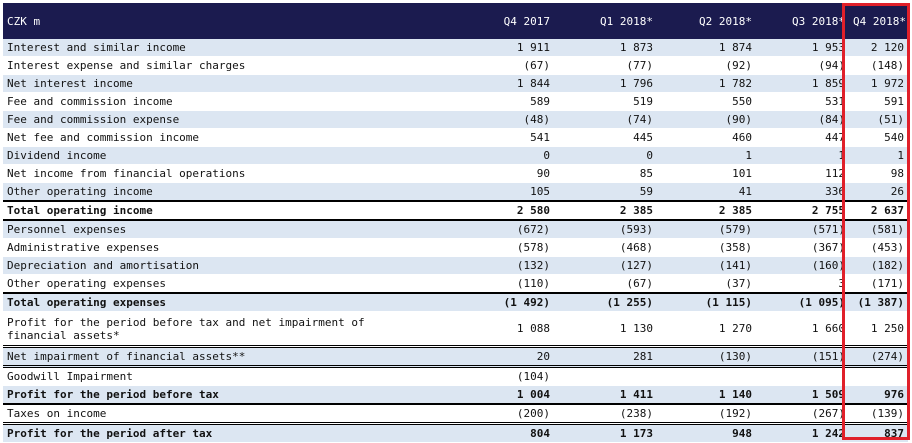 The image size is (912, 443). I want to click on row-value-q4-2017: (200), so click(483, 413).